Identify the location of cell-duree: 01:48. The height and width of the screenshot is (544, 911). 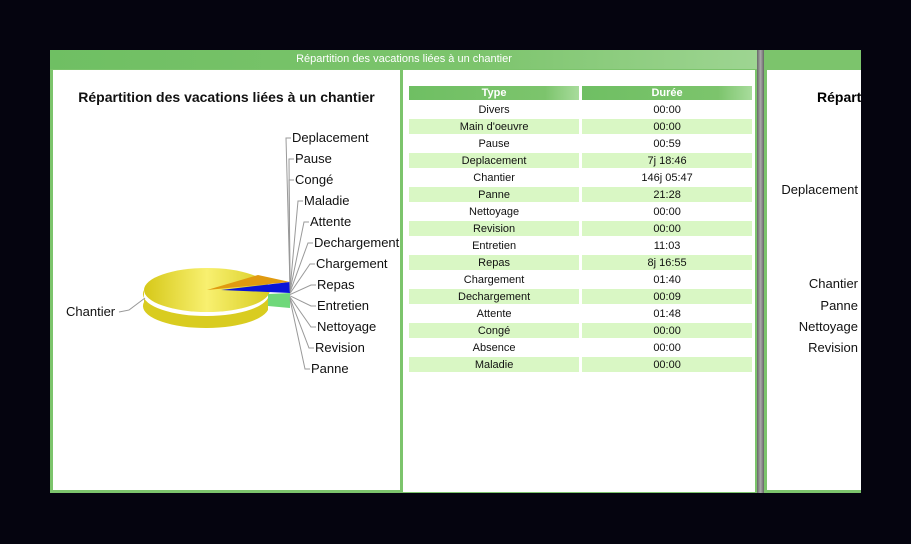
(667, 313).